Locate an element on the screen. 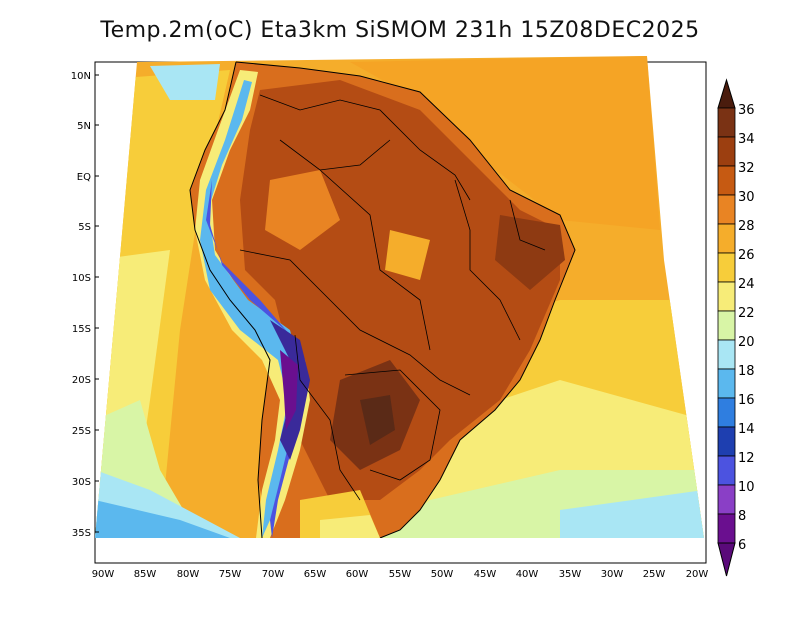 The height and width of the screenshot is (618, 800). lon-label: 35W is located at coordinates (570, 574).